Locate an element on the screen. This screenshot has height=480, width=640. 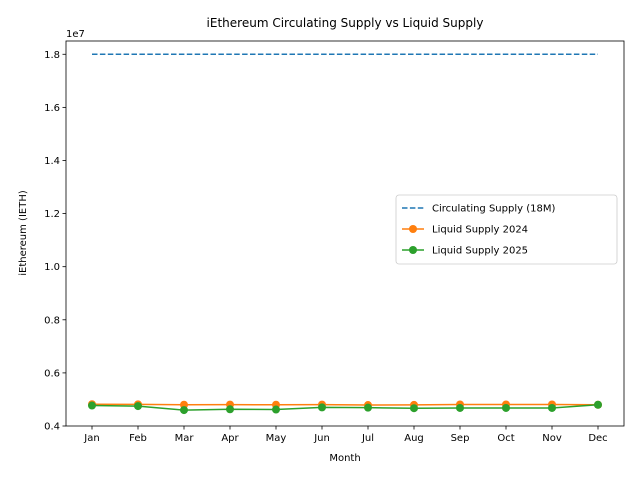
x-tick-label: Dec is located at coordinates (597, 438).